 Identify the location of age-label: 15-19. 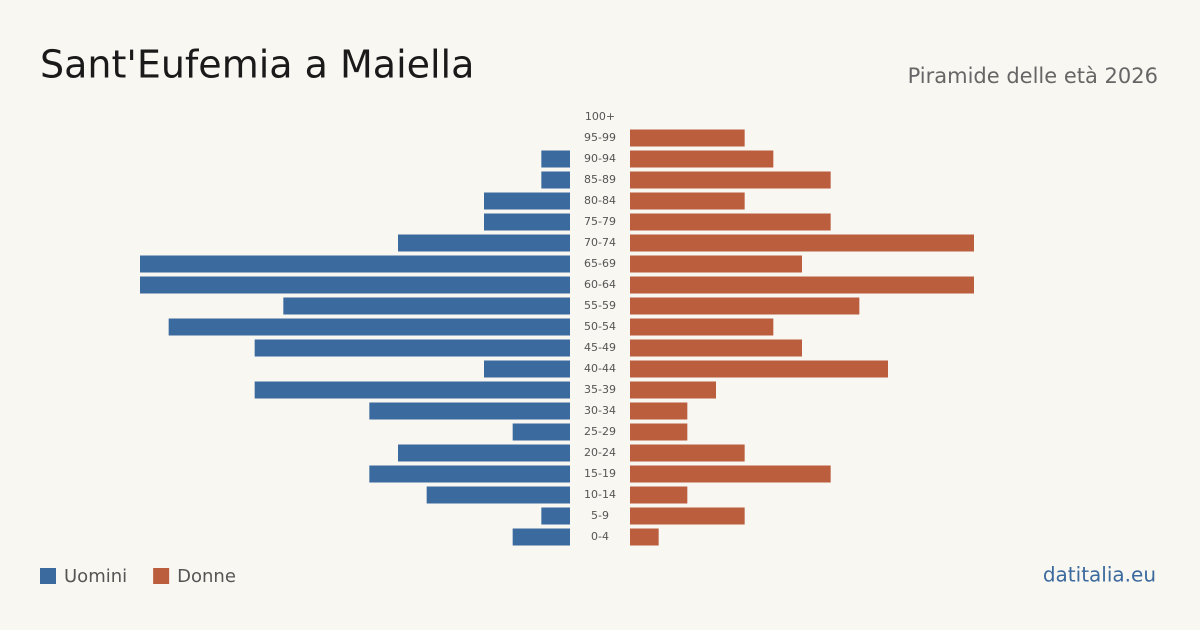
(600, 473).